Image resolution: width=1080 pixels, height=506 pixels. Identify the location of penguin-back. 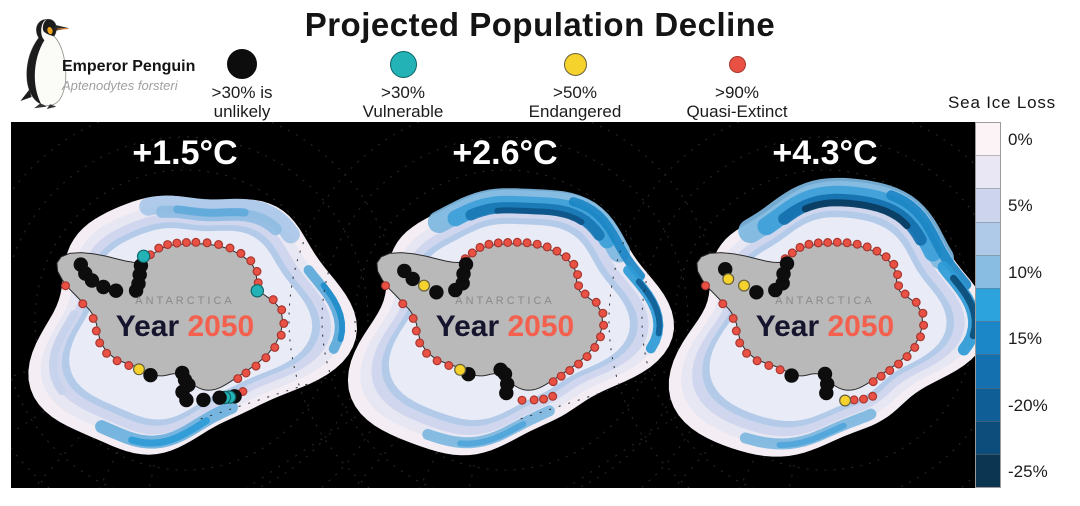
(36, 62).